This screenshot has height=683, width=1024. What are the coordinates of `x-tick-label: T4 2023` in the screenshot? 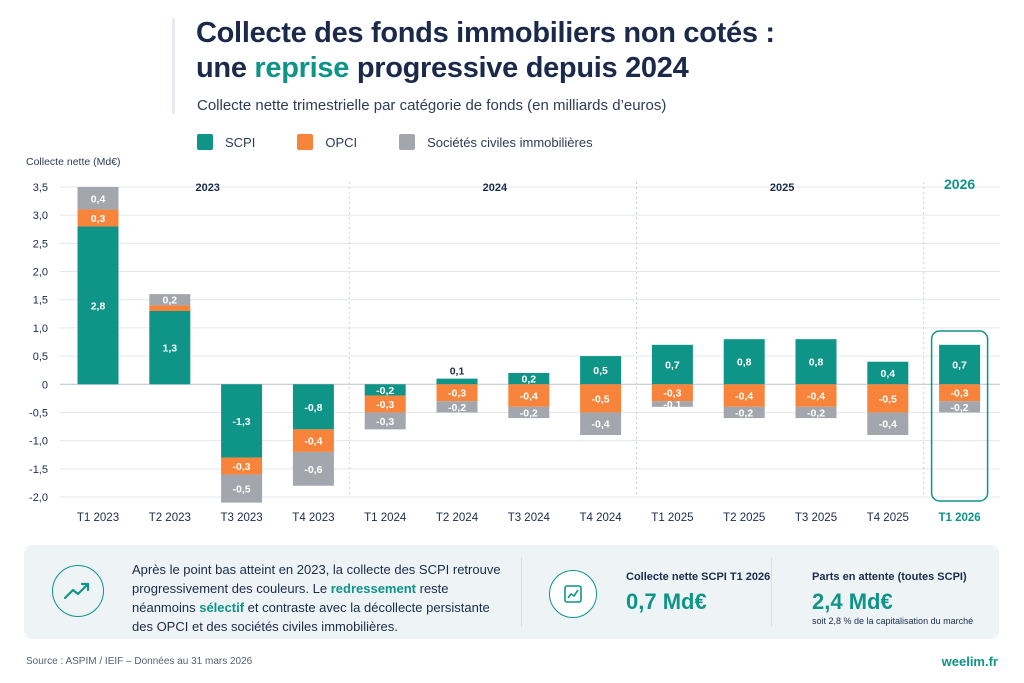 It's located at (313, 518).